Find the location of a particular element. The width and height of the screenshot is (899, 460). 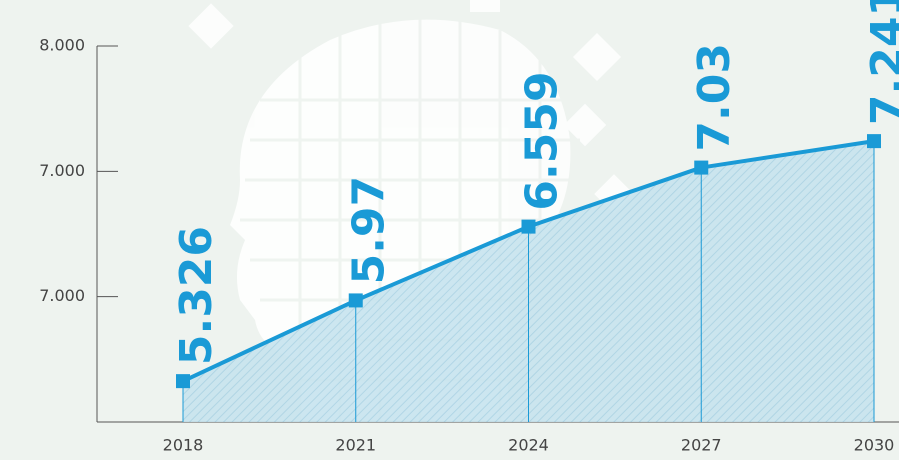

x-tick-label: 2027 is located at coordinates (701, 445).